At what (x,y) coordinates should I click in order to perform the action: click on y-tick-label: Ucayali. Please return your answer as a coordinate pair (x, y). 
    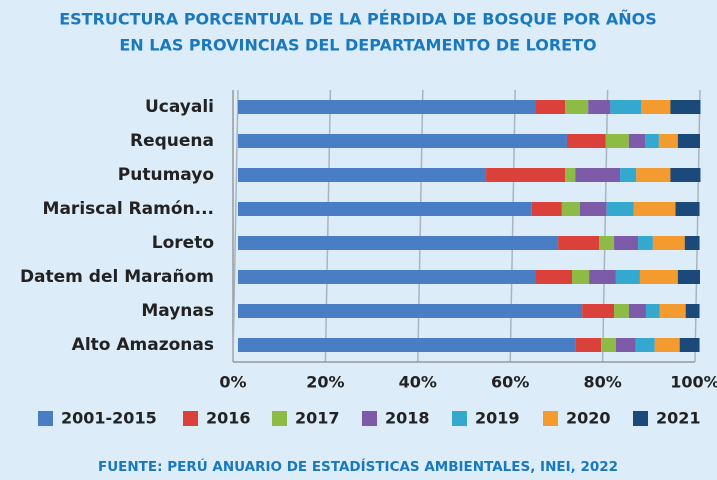
    Looking at the image, I should click on (179, 107).